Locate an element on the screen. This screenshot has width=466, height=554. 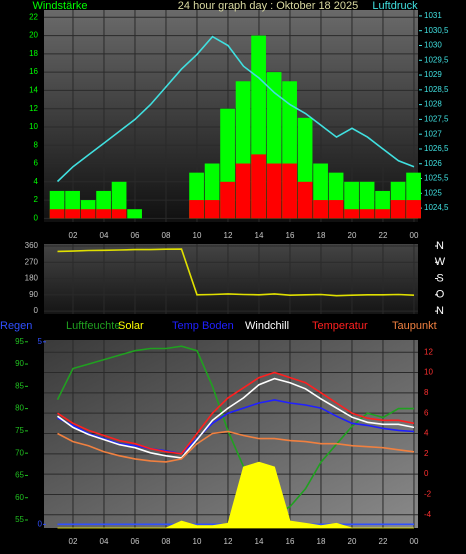
y2-tick-label: 1026,5 is located at coordinates (436, 148).